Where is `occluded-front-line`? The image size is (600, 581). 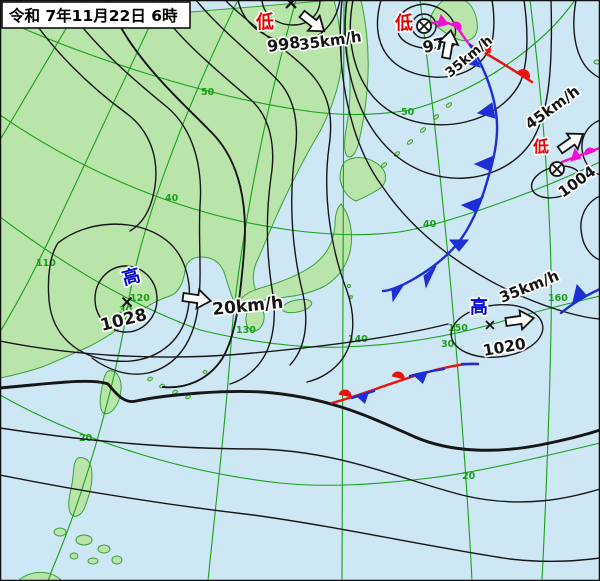 occluded-front-line is located at coordinates (580, 155).